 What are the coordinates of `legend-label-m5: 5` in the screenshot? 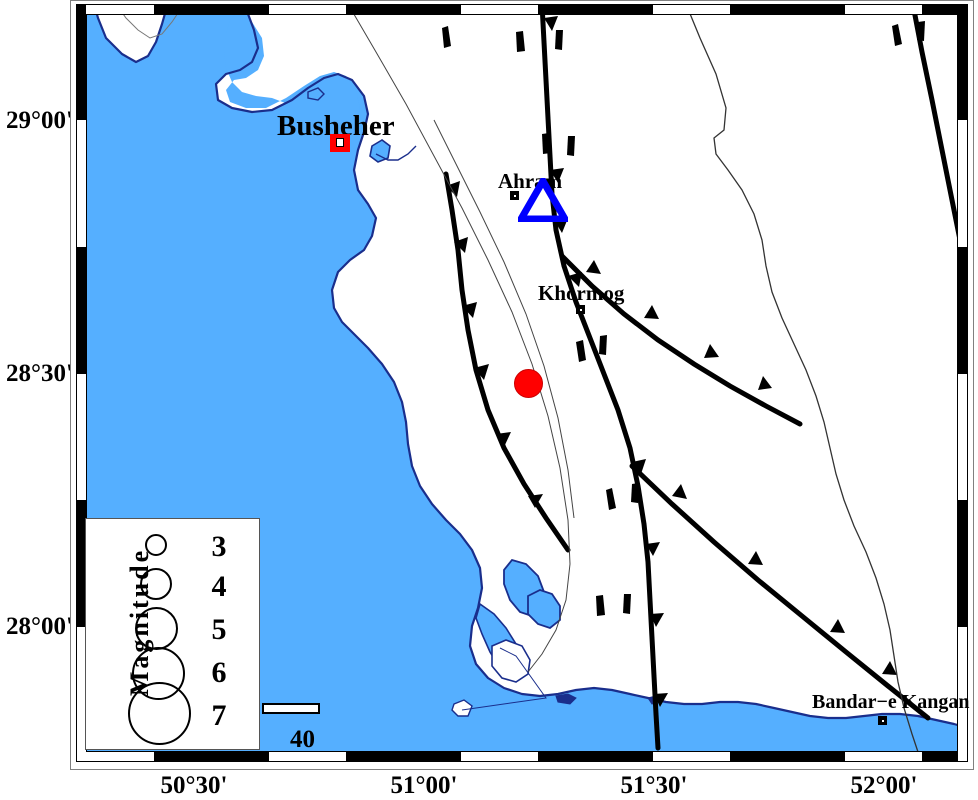 It's located at (219, 629).